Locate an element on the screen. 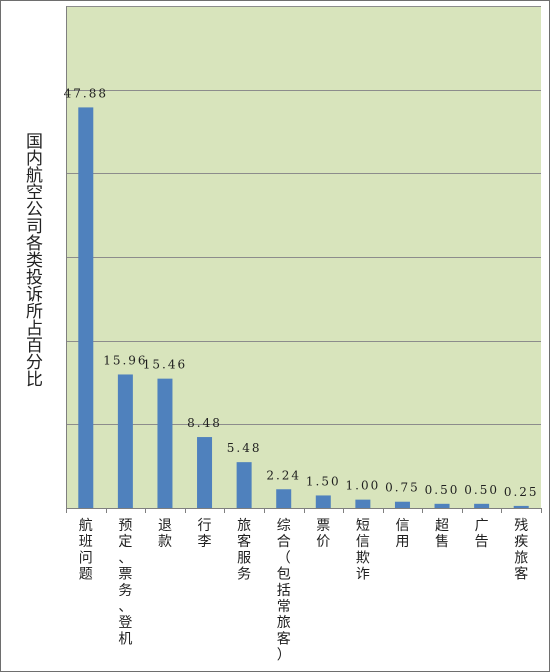 This screenshot has height=672, width=550. category-label: 残疾旅客 is located at coordinates (521, 550).